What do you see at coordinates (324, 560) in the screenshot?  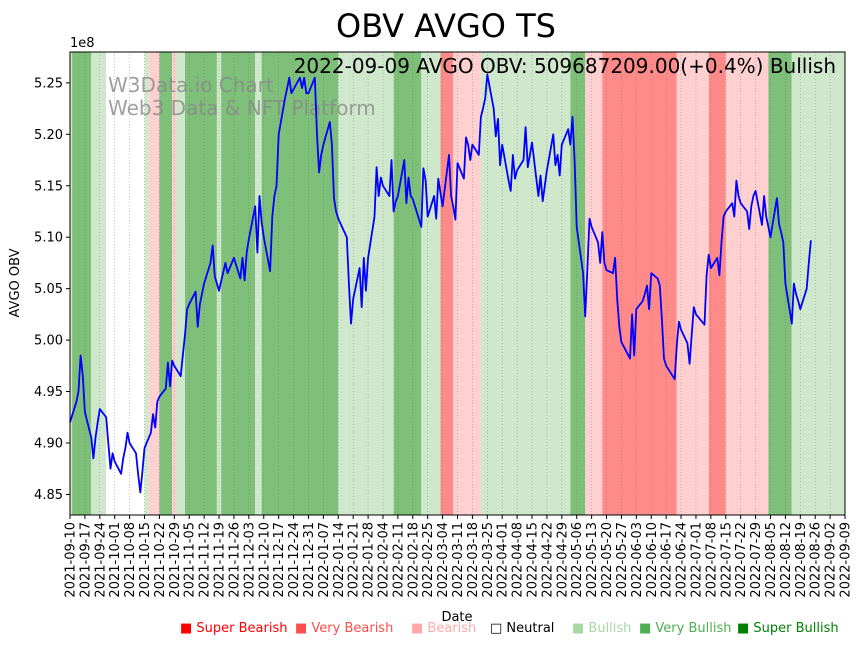 I see `x-tick-label: 2022-01-07` at bounding box center [324, 560].